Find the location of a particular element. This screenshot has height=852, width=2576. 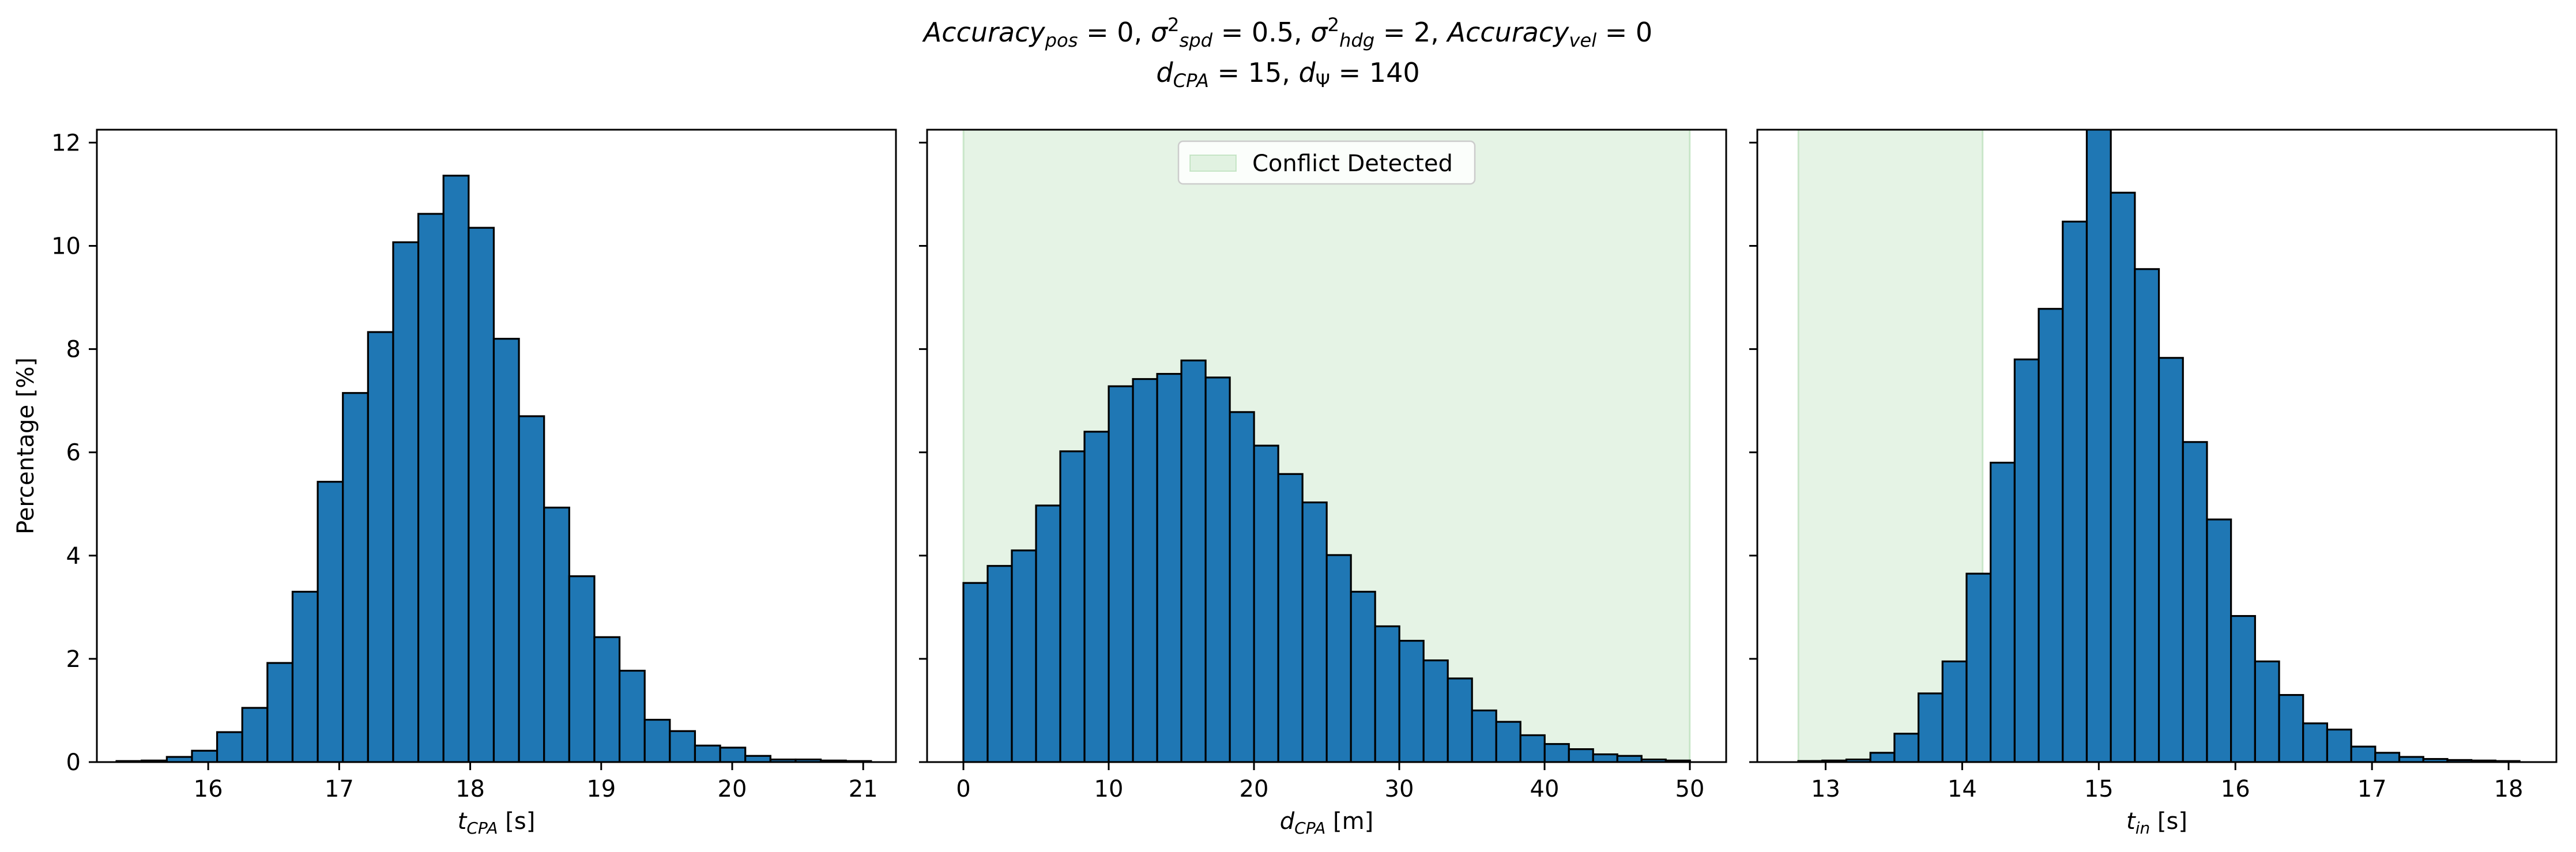

x-tick-label: 21 is located at coordinates (863, 789).